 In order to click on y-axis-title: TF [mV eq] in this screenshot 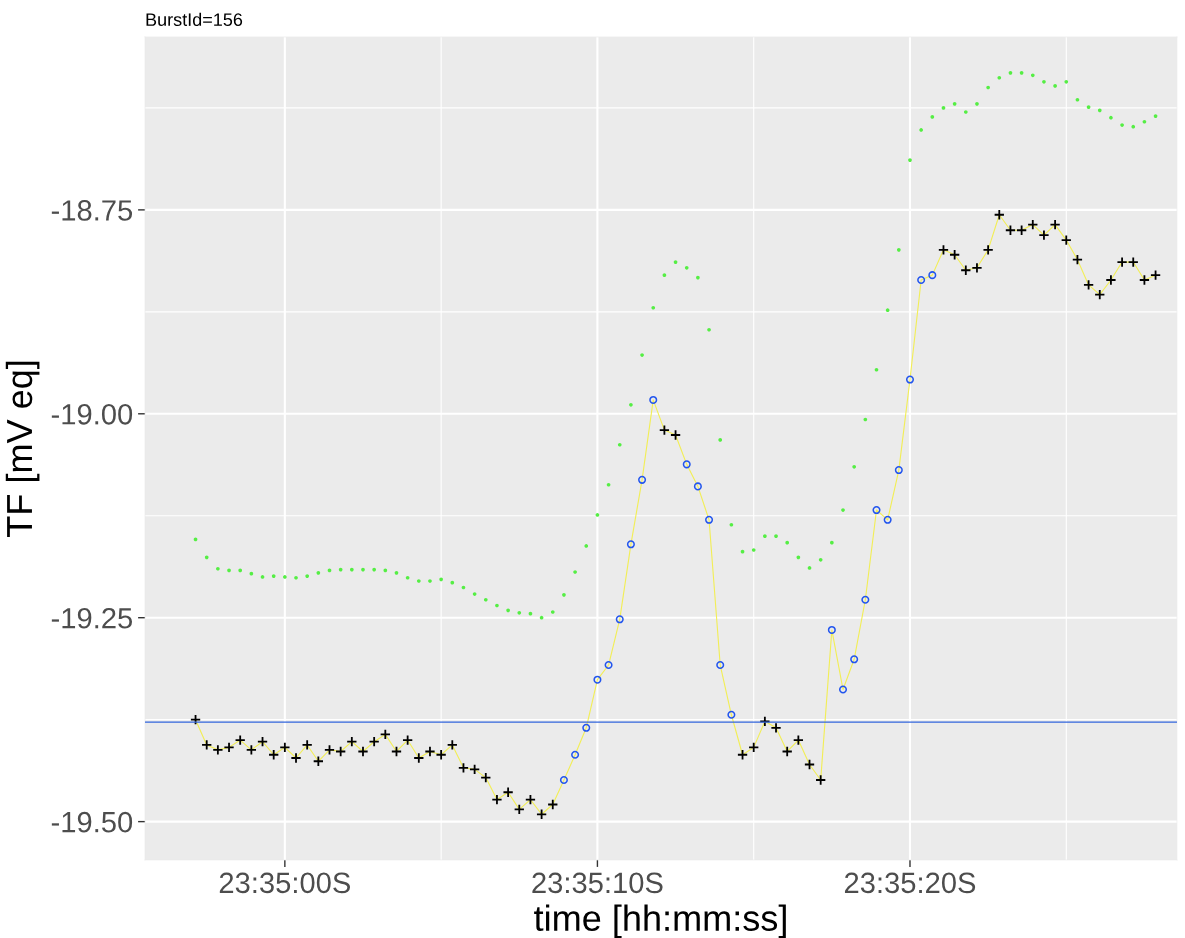, I will do `click(22, 449)`.